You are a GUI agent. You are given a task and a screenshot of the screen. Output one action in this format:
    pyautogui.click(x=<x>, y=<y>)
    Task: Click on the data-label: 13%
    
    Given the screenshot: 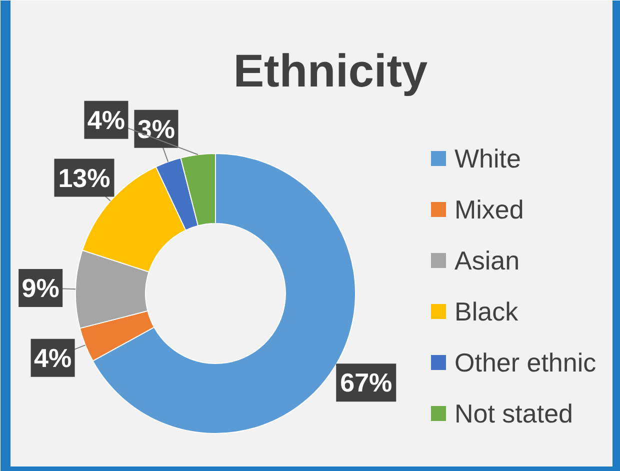 What is the action you would take?
    pyautogui.click(x=84, y=177)
    